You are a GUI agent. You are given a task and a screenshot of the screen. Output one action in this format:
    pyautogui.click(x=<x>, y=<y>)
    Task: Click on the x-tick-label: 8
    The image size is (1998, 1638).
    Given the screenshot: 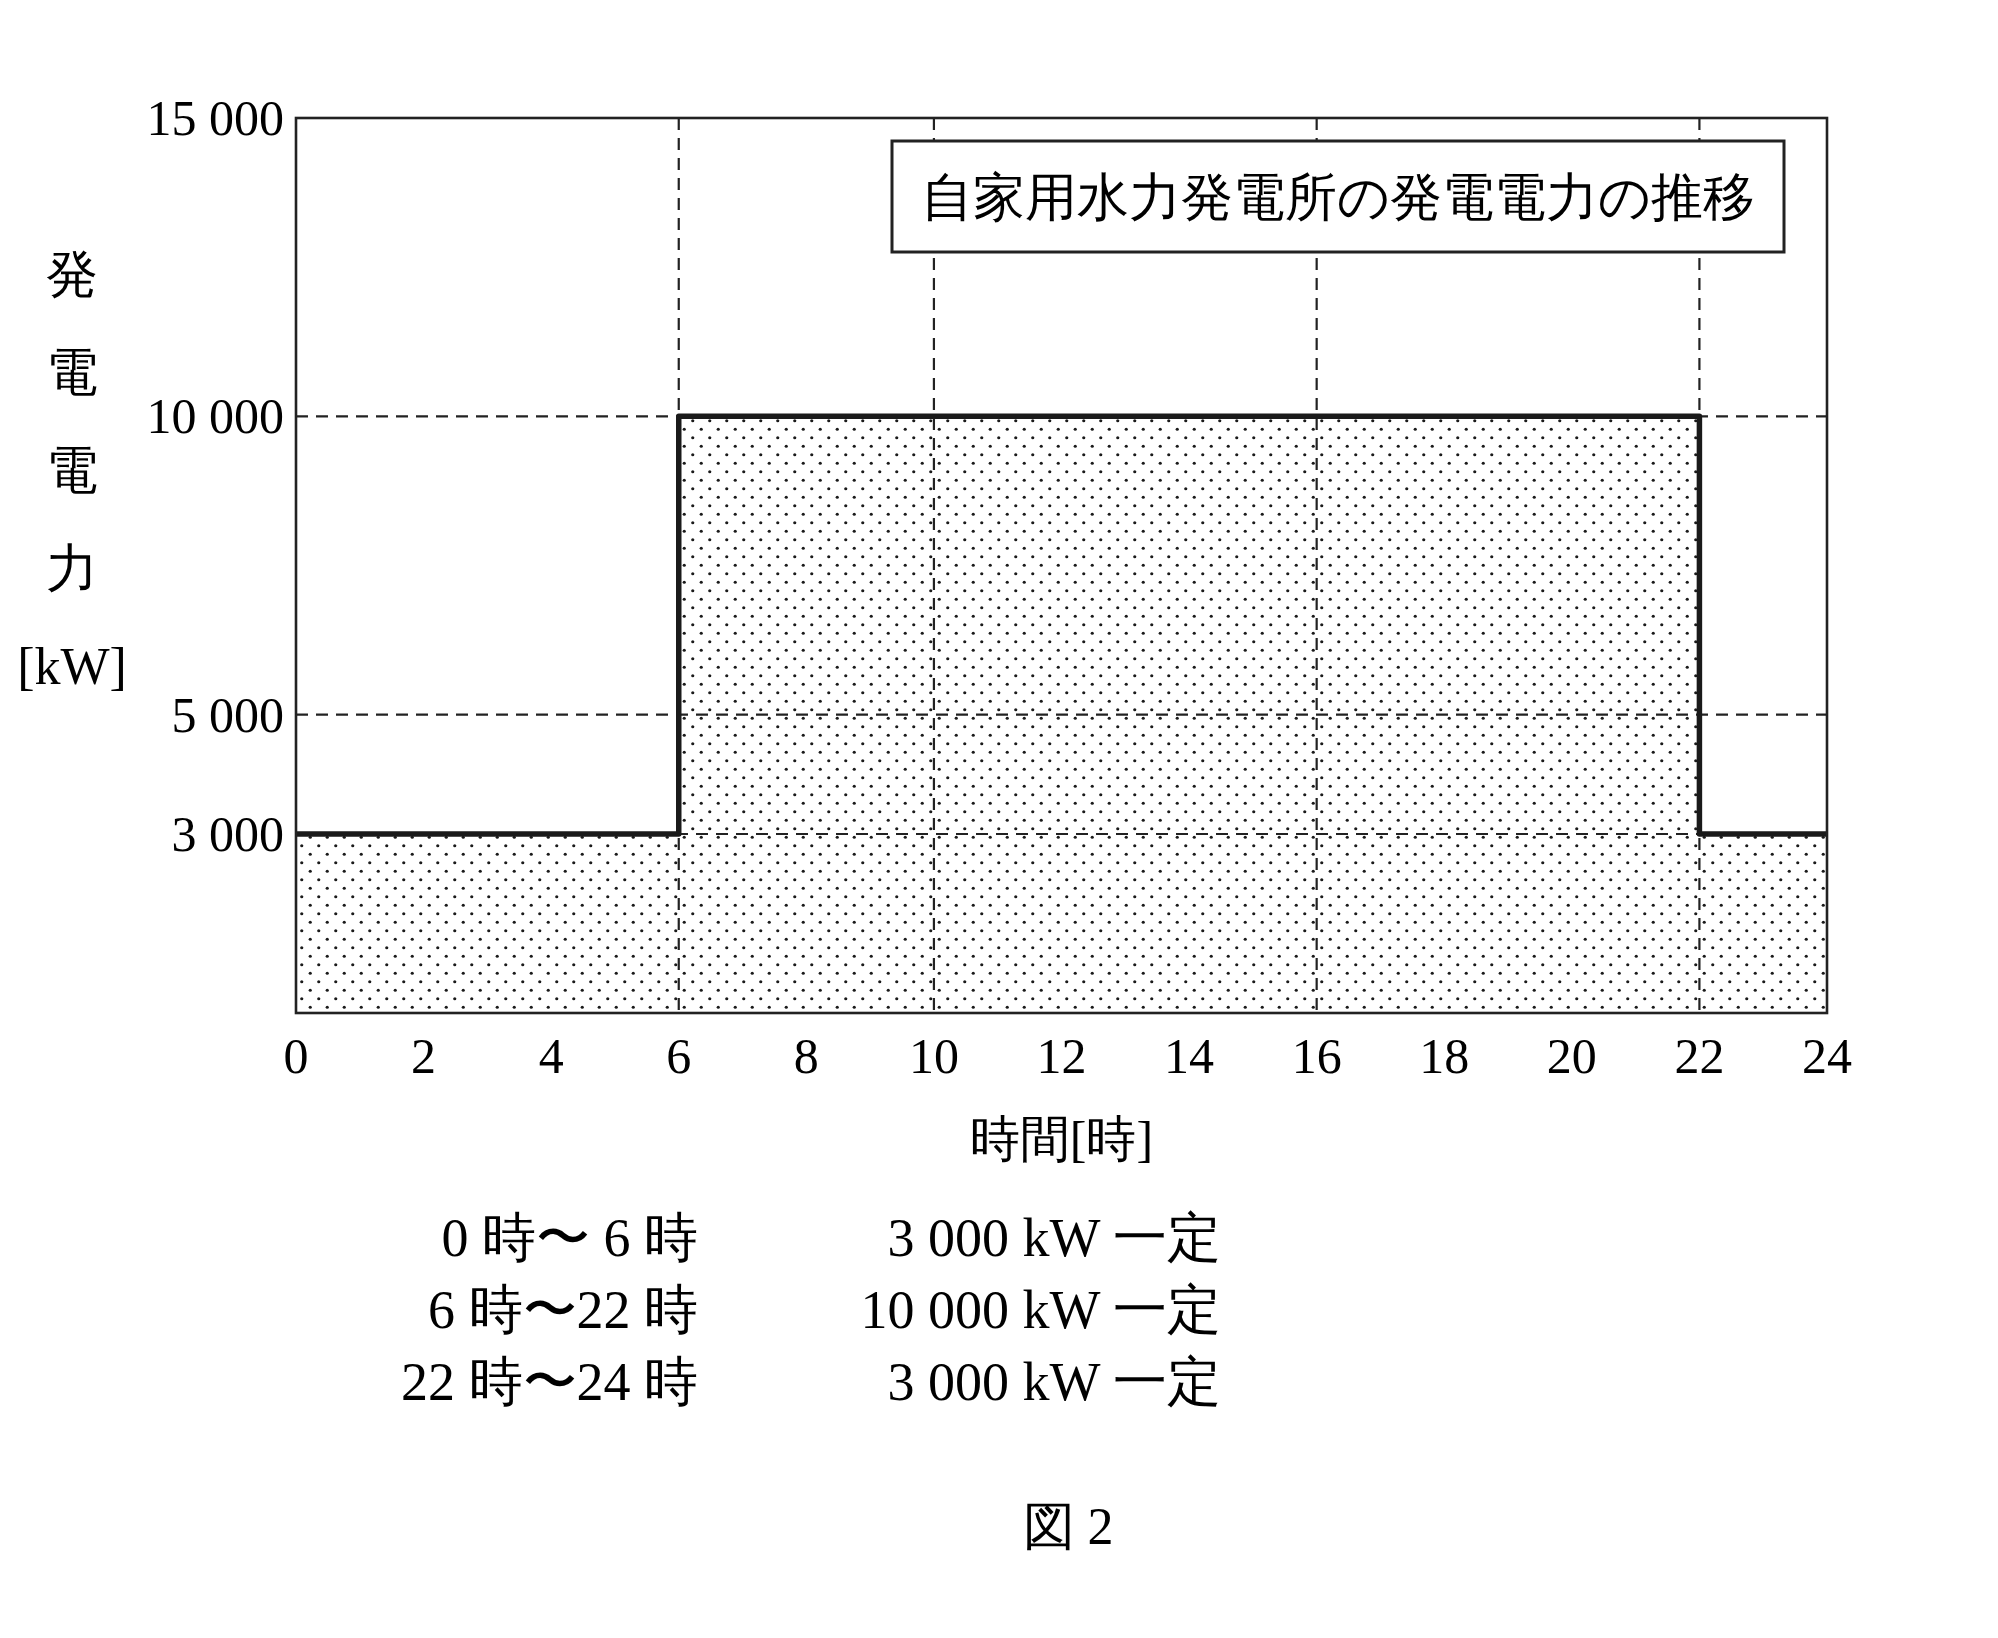 What is the action you would take?
    pyautogui.click(x=806, y=1056)
    